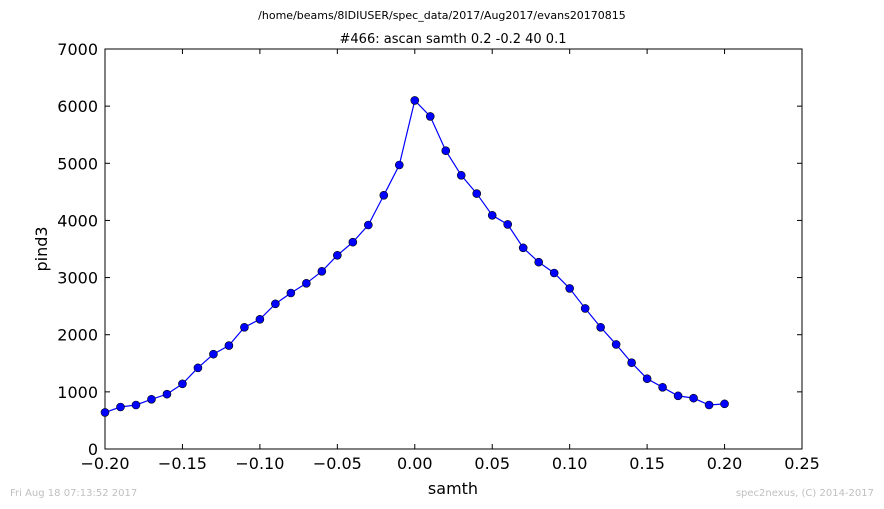  What do you see at coordinates (647, 463) in the screenshot?
I see `x-tick-label: 0.15` at bounding box center [647, 463].